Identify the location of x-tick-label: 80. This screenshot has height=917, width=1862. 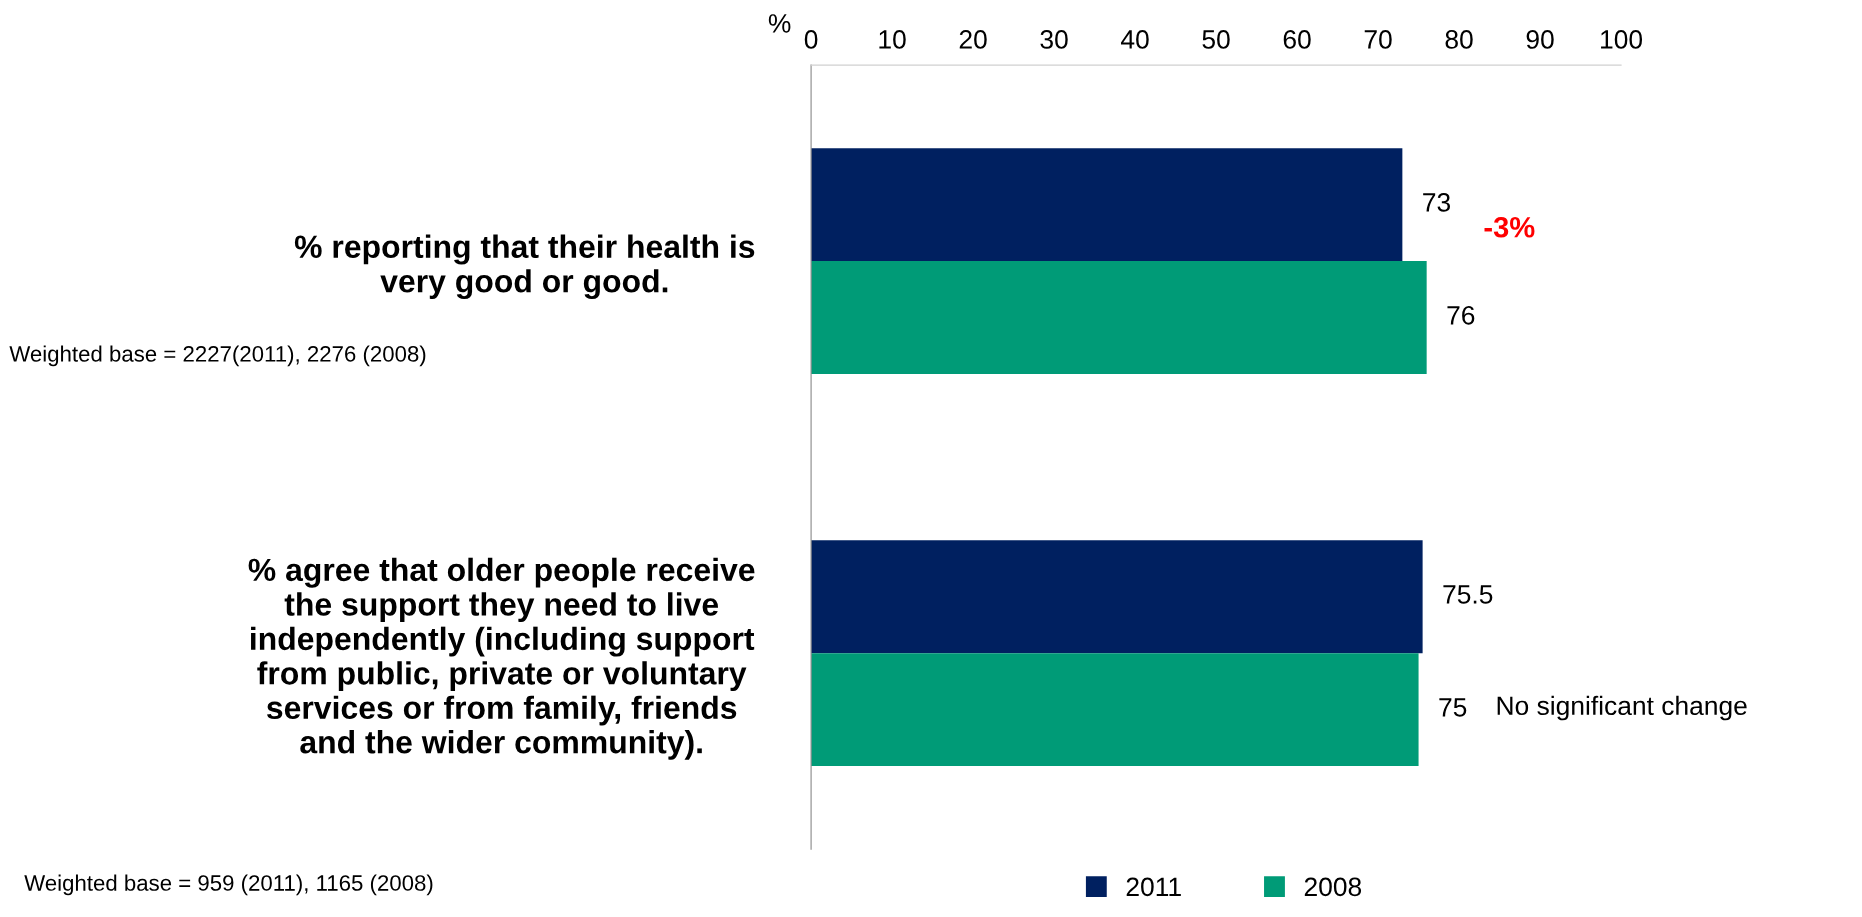
(1459, 39).